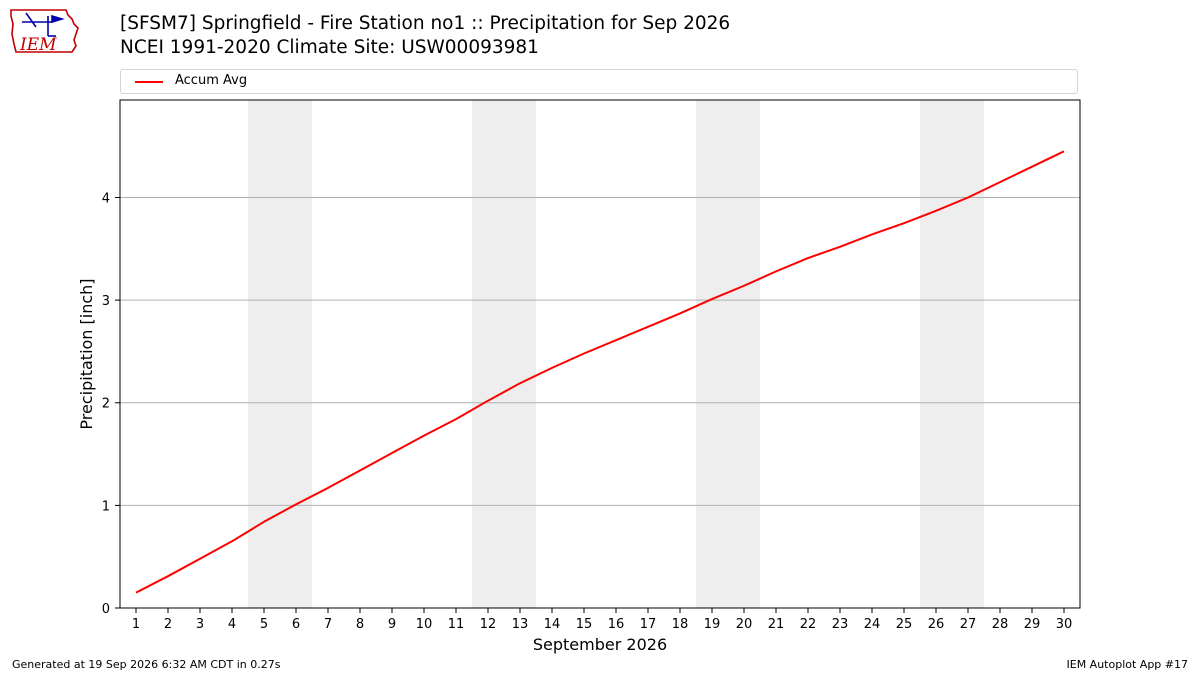 The width and height of the screenshot is (1200, 675). What do you see at coordinates (200, 624) in the screenshot?
I see `x-tick-label-3: 3` at bounding box center [200, 624].